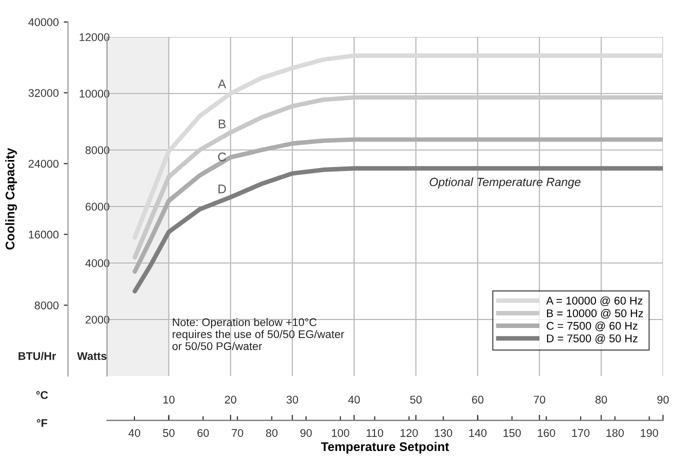 This screenshot has width=688, height=466. What do you see at coordinates (477, 433) in the screenshot?
I see `x2-tick-label: 140` at bounding box center [477, 433].